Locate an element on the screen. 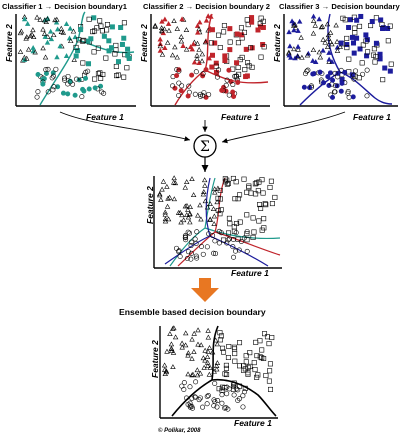  x-axis-label: Feature 1 is located at coordinates (253, 423).